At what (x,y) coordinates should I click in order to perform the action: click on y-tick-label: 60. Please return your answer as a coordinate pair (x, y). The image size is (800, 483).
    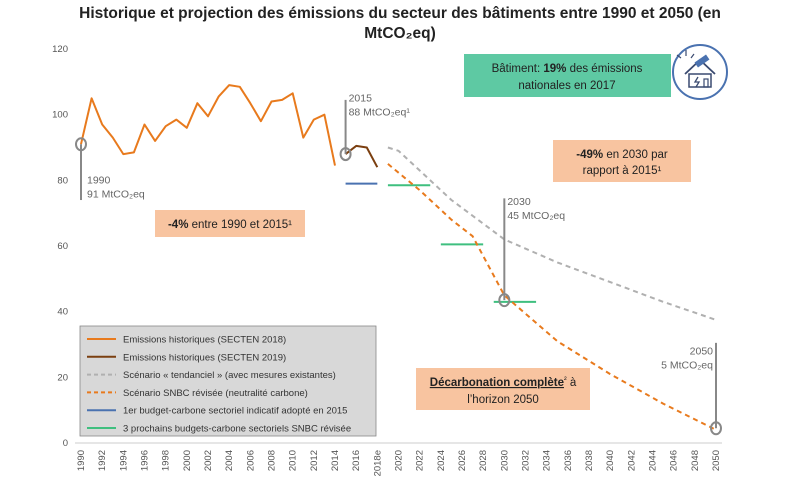
    Looking at the image, I should click on (62, 246).